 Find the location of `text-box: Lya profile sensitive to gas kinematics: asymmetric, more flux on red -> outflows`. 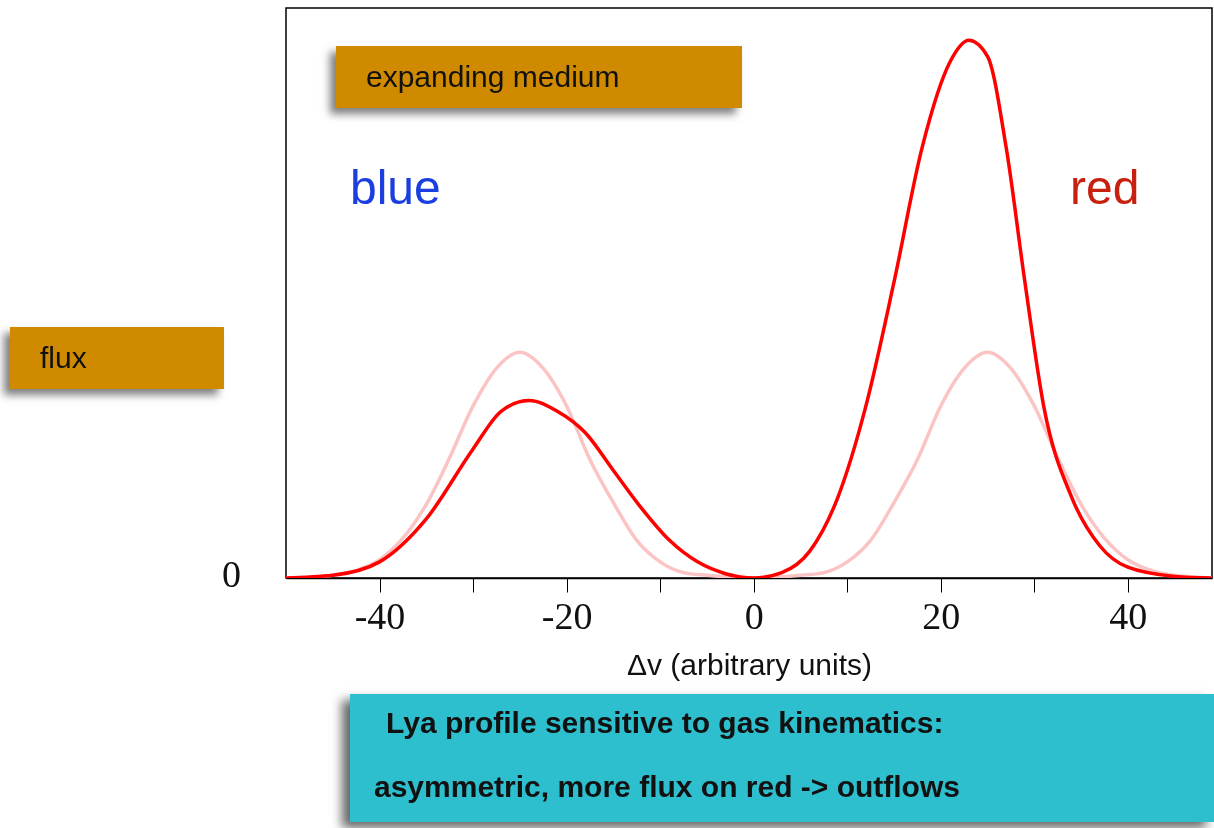

text-box: Lya profile sensitive to gas kinematics: asymmetric, more flux on red -> outflows is located at coordinates (782, 758).